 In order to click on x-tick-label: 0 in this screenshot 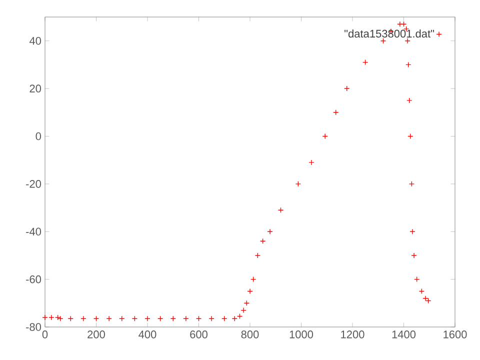, I will do `click(45, 334)`.